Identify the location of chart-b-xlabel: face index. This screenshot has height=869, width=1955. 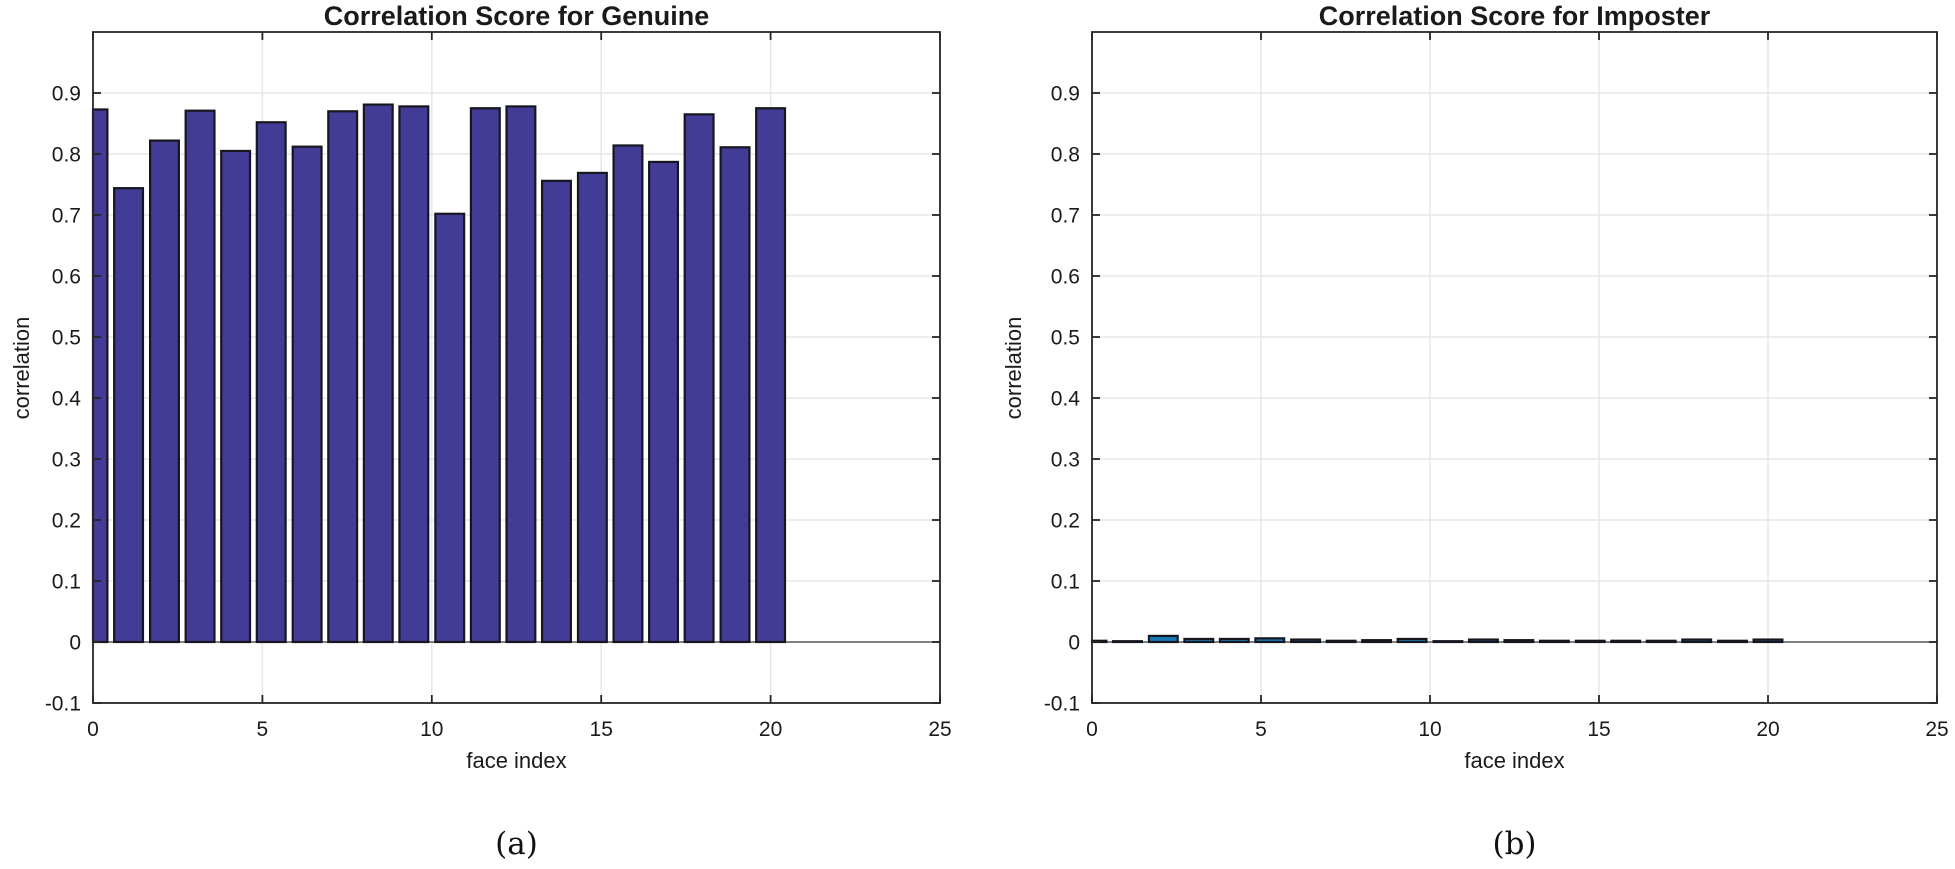
(1514, 760).